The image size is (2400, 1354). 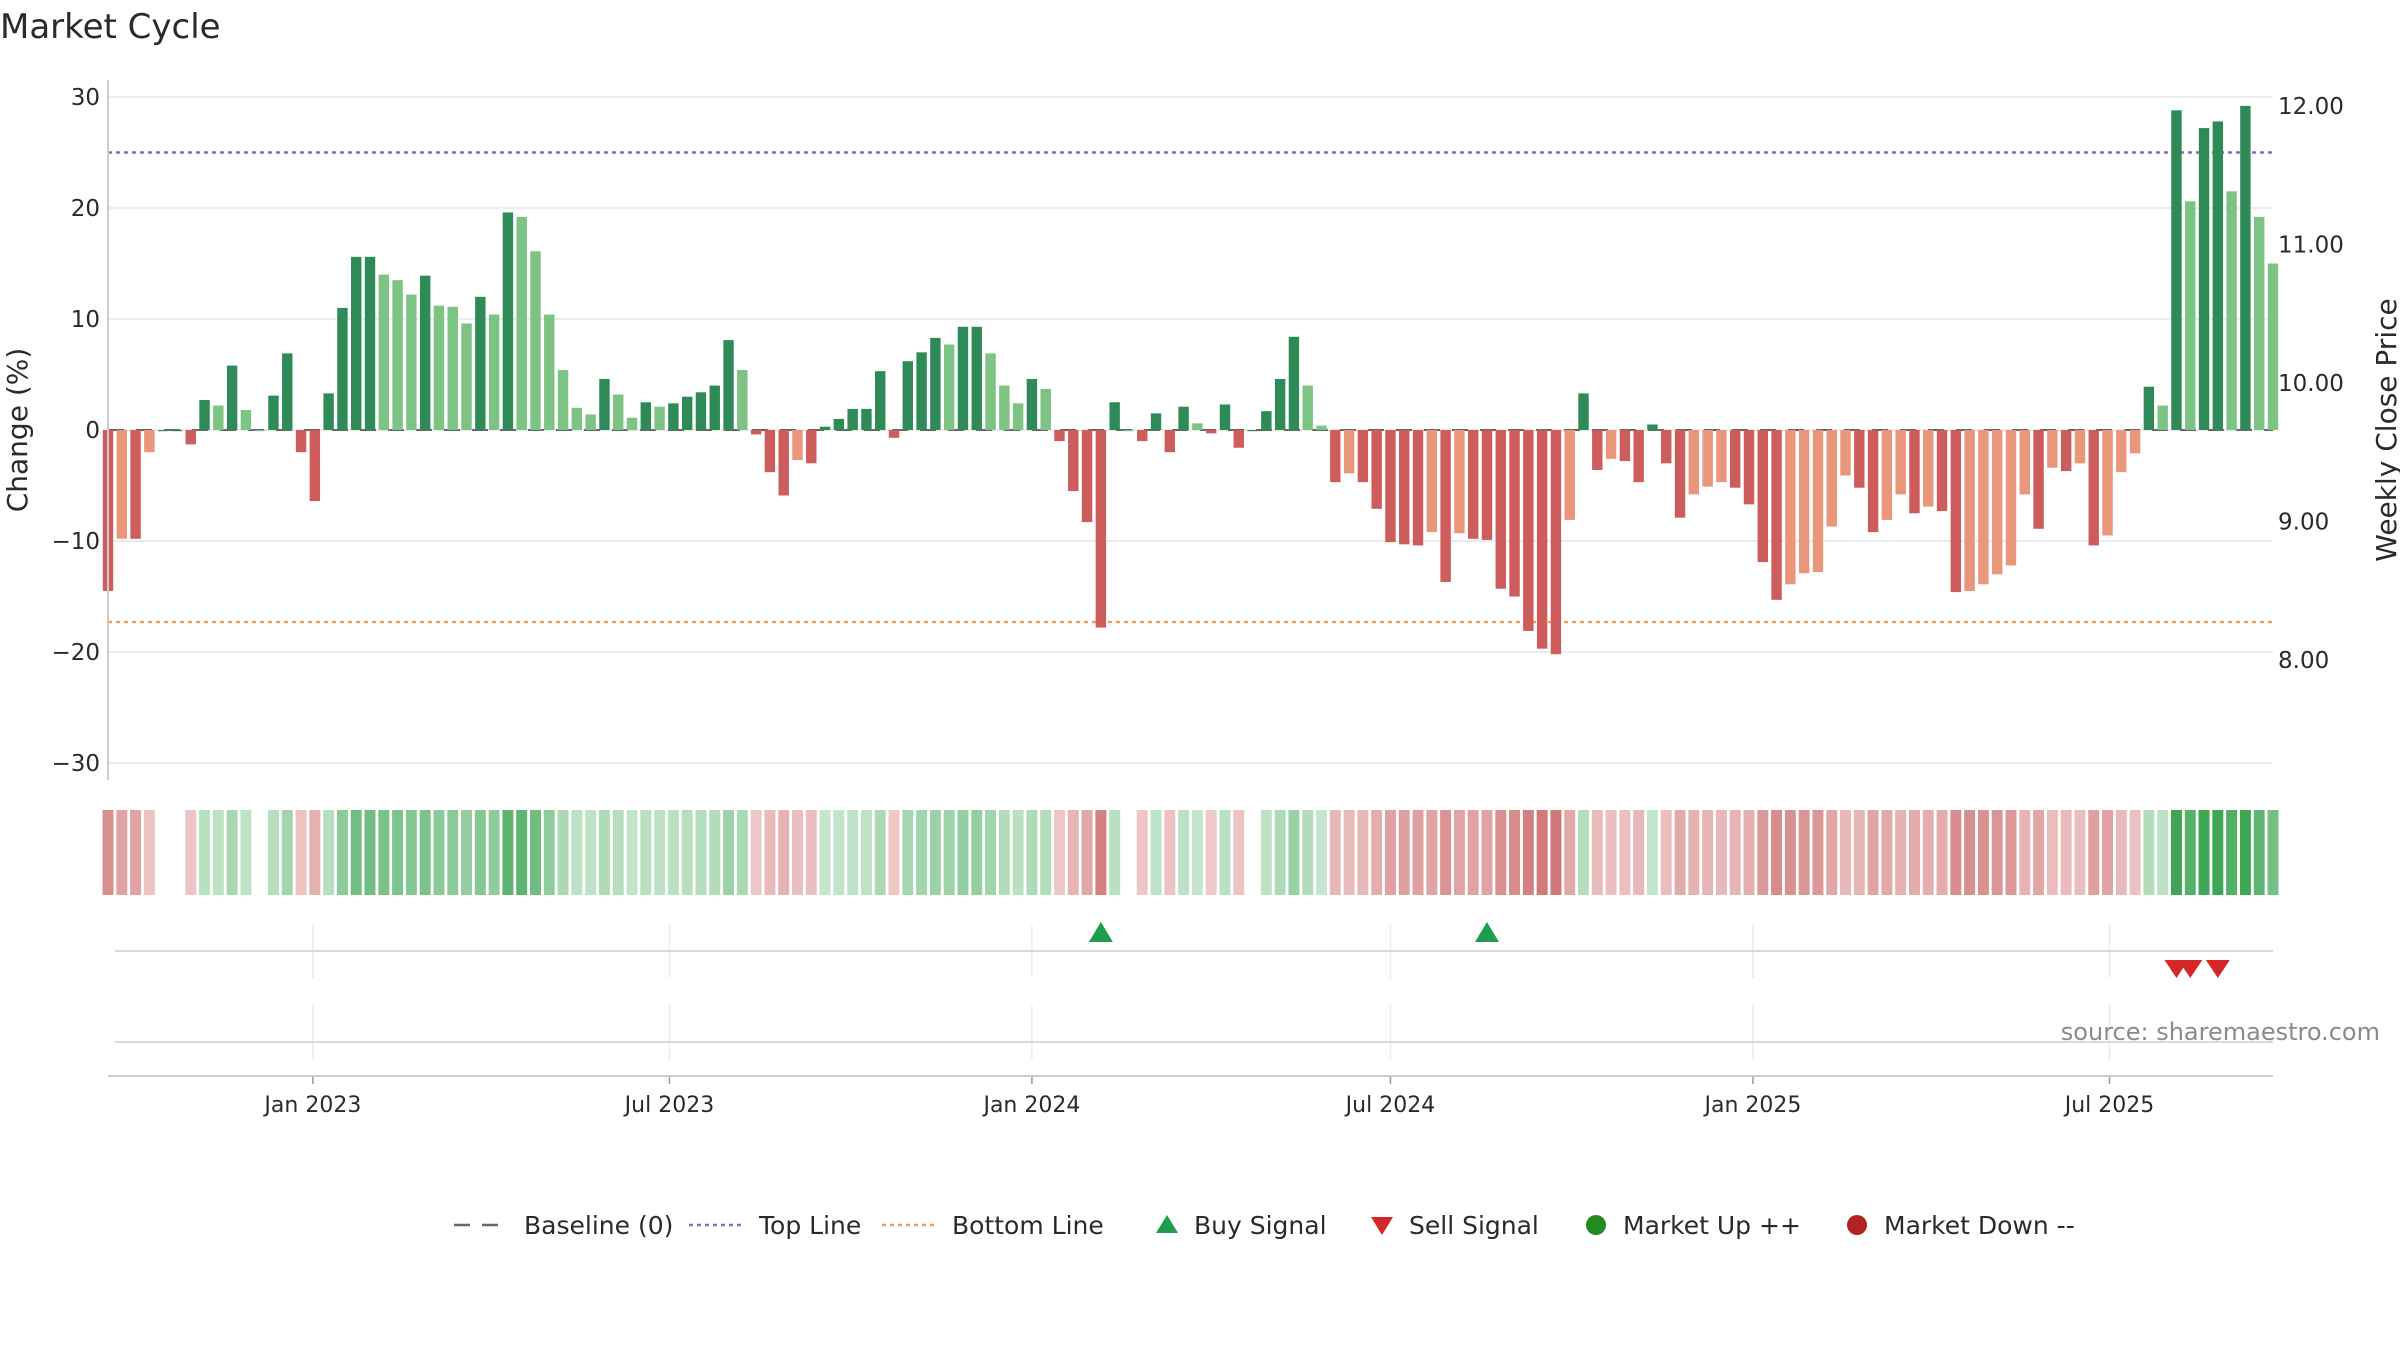 What do you see at coordinates (563, 1225) in the screenshot?
I see `legend-item-baseline: Baseline (0)` at bounding box center [563, 1225].